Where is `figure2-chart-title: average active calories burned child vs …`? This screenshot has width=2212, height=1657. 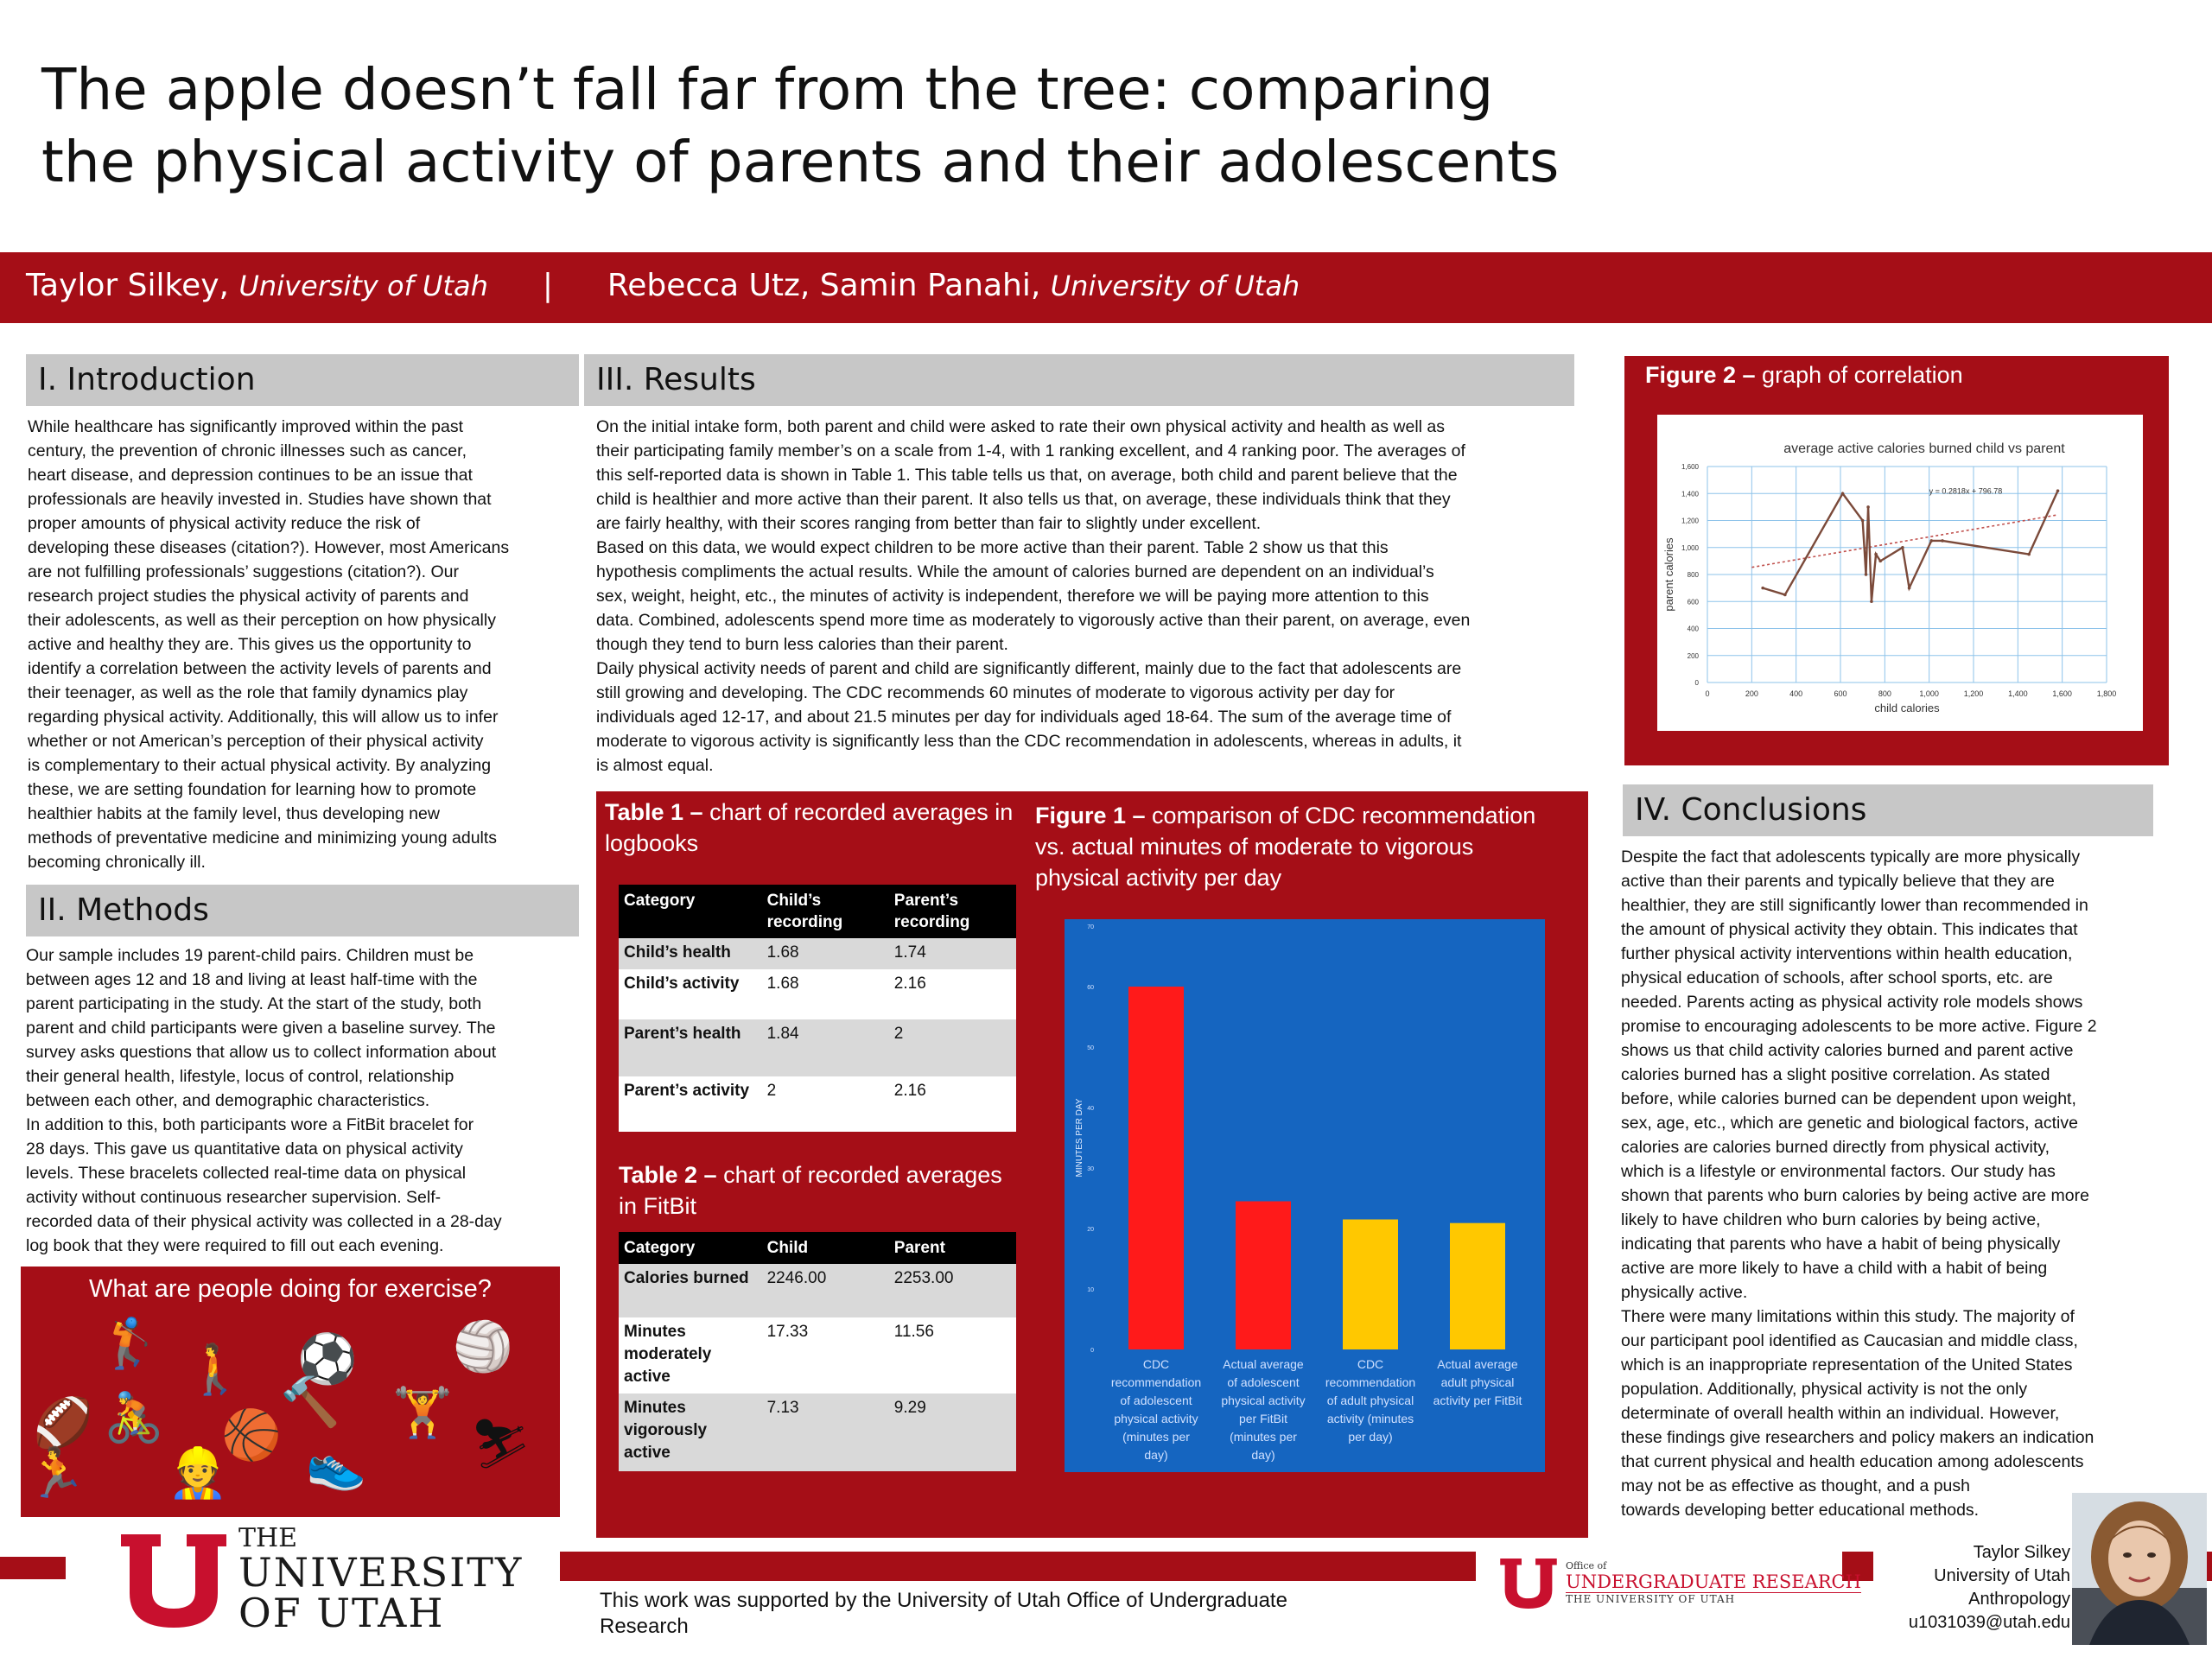
figure2-chart-title: average active calories burned child vs … is located at coordinates (1924, 448).